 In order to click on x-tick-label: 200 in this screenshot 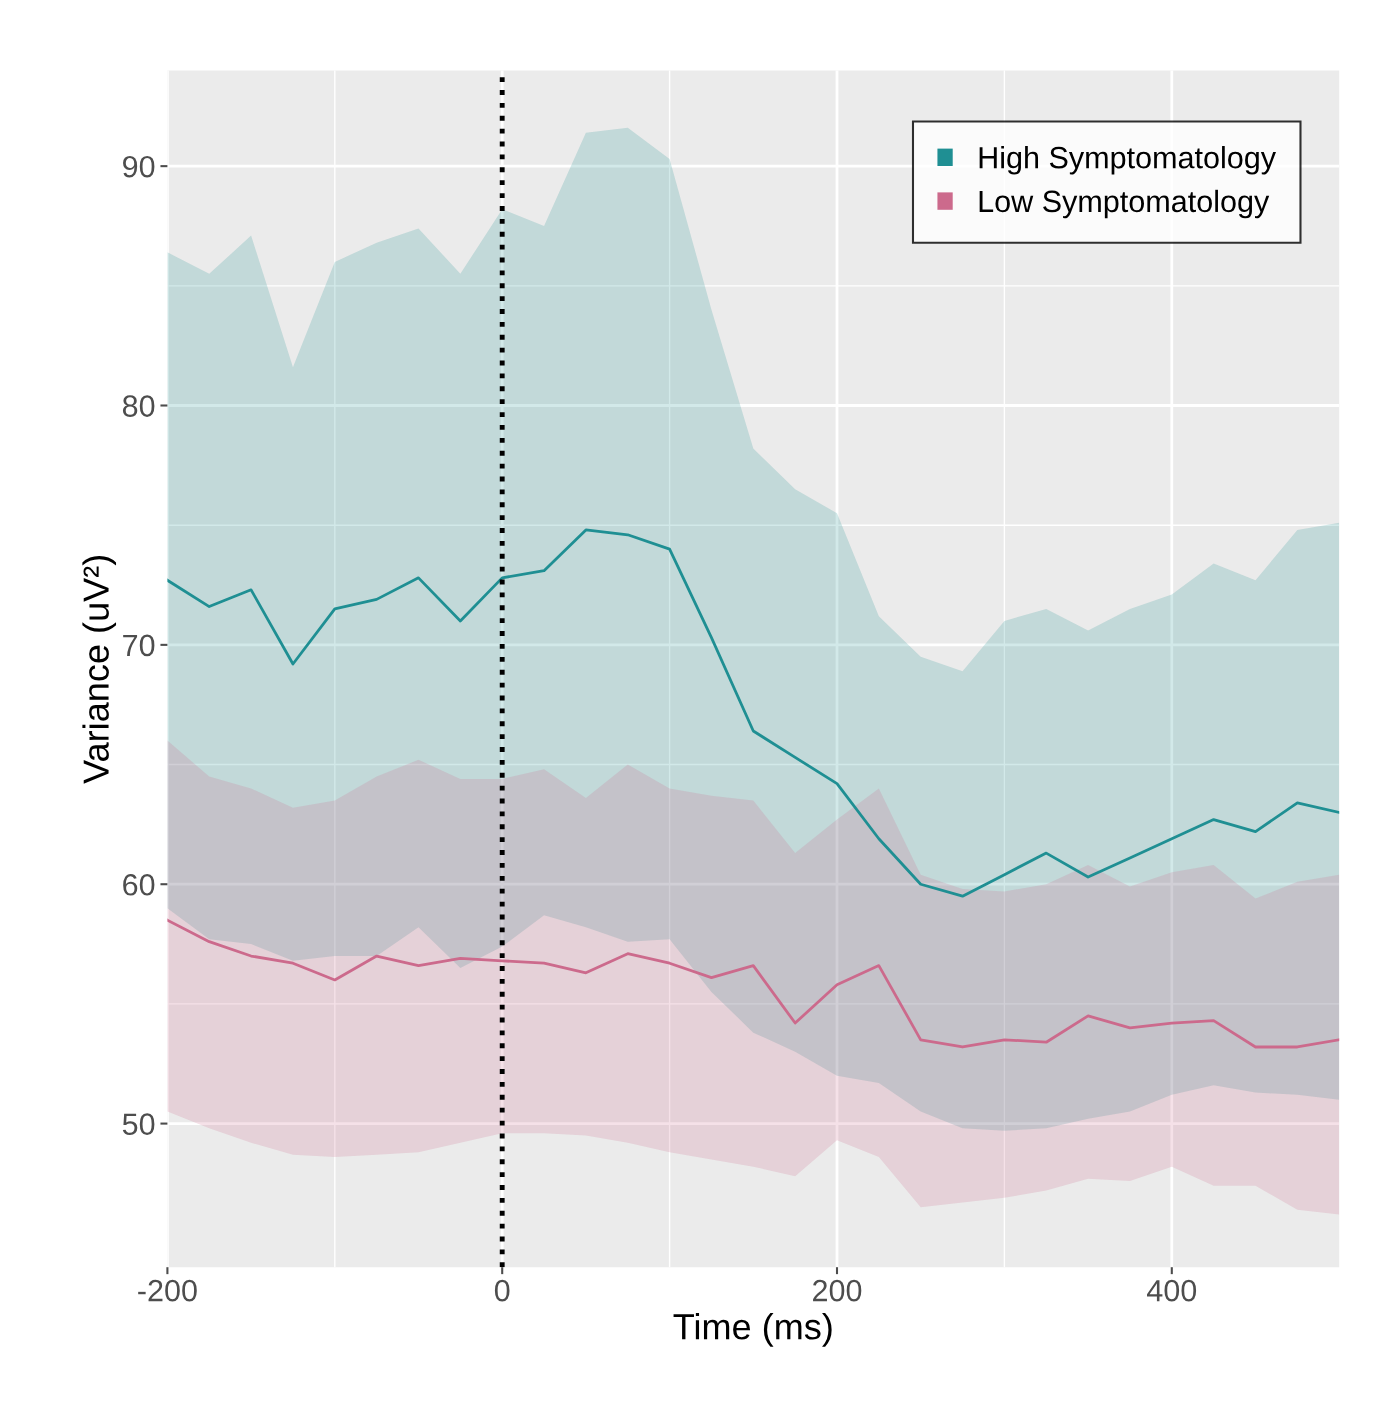, I will do `click(837, 1290)`.